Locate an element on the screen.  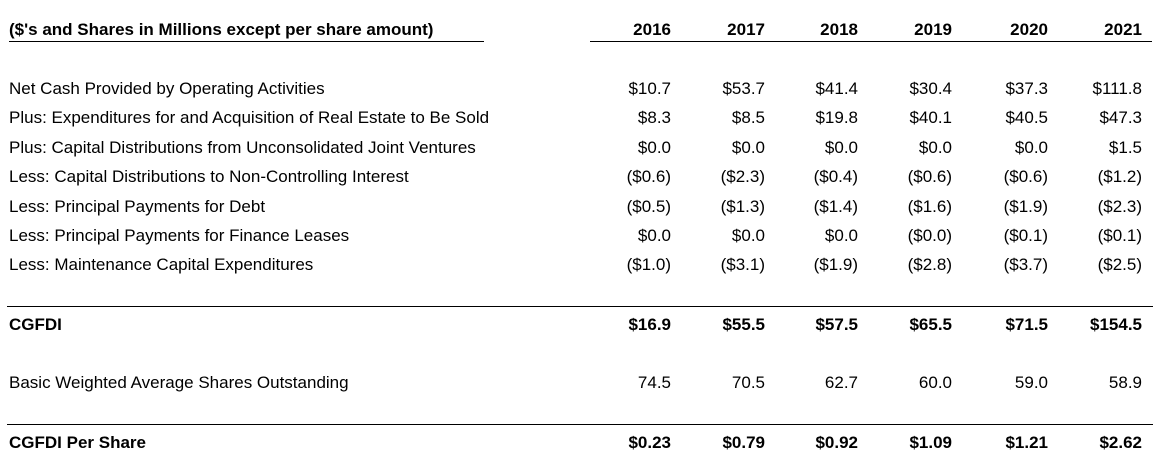
cell: $0.23 is located at coordinates (649, 442).